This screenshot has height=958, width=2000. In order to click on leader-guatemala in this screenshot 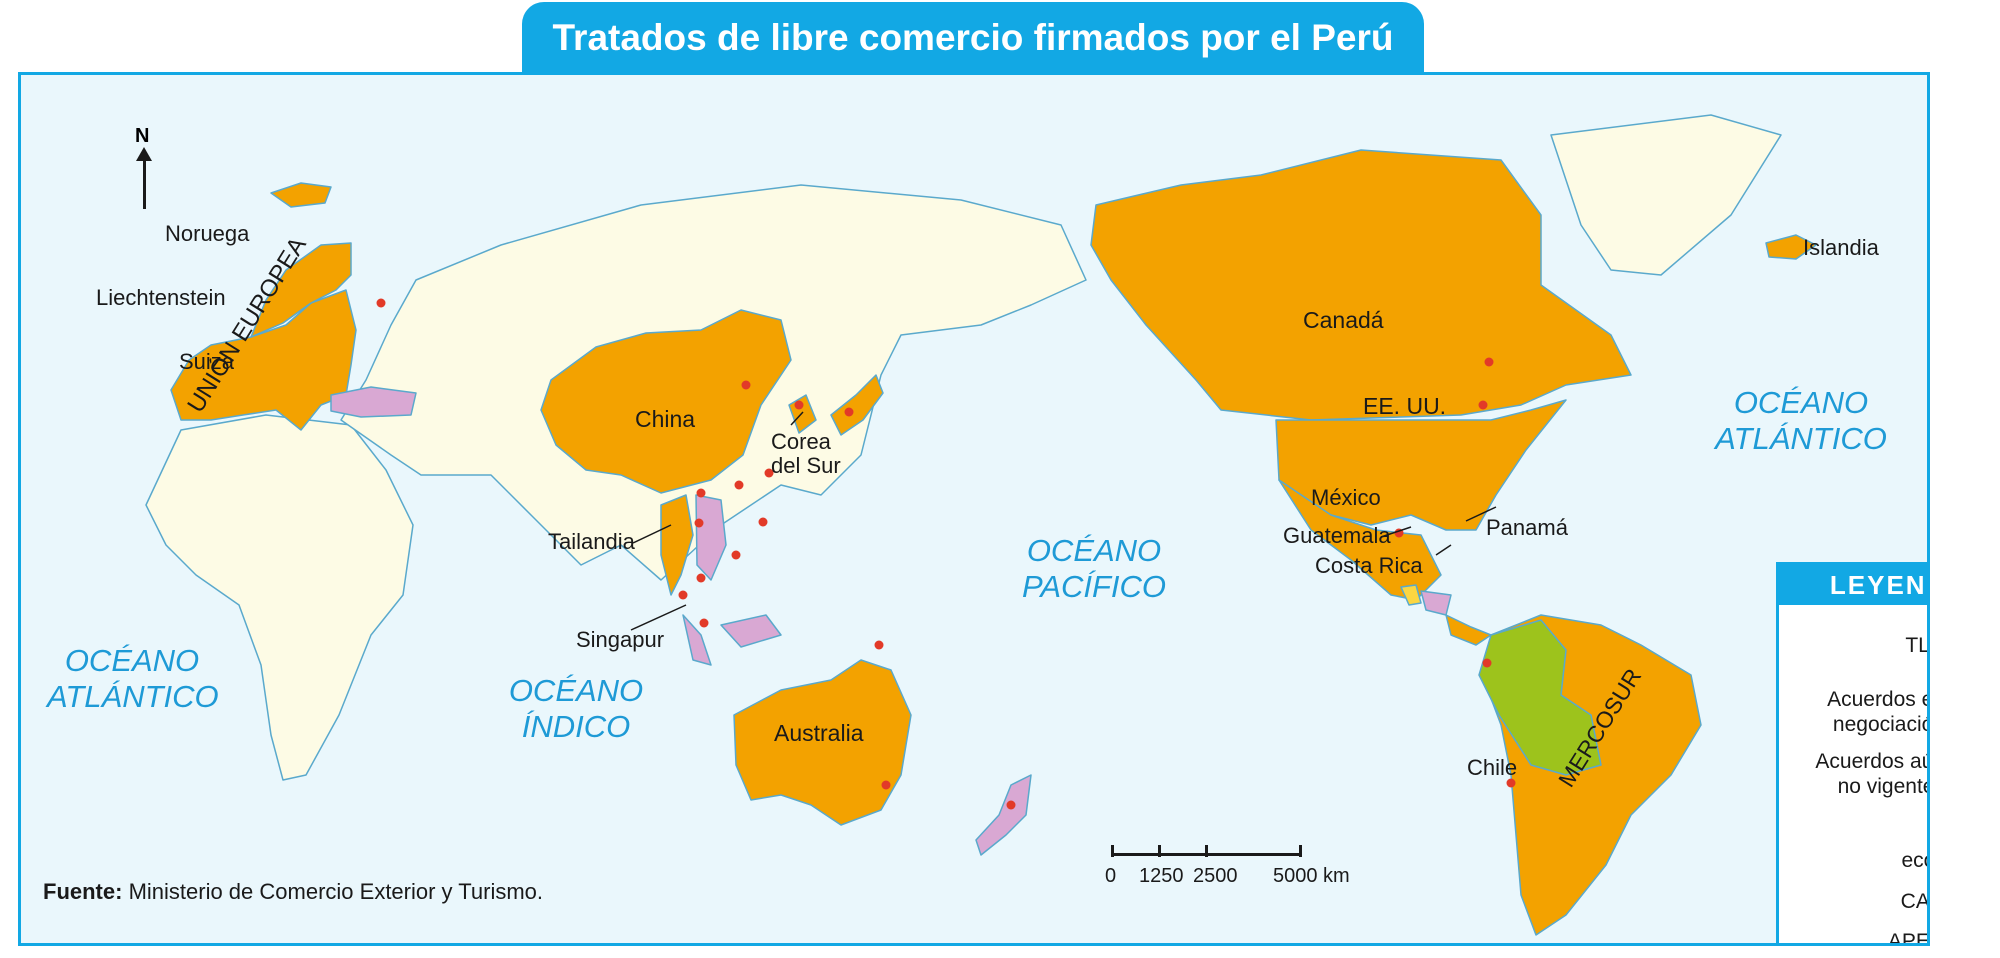, I will do `click(1396, 532)`.